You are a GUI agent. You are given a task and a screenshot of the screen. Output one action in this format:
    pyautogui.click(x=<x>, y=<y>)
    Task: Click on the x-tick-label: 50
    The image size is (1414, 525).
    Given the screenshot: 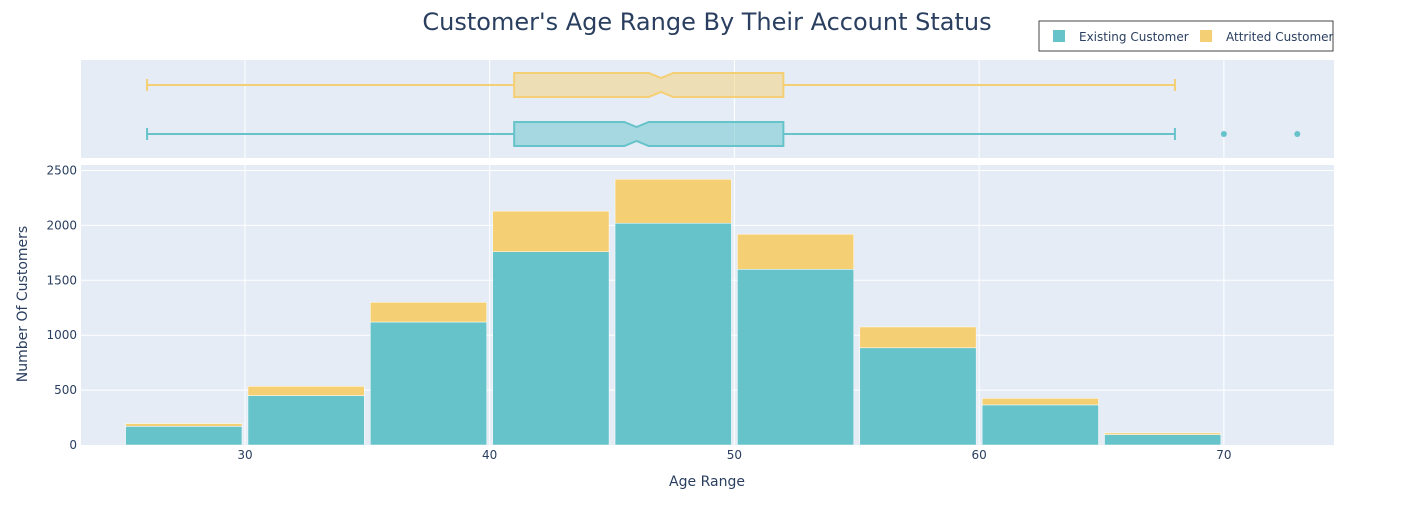 What is the action you would take?
    pyautogui.click(x=734, y=455)
    